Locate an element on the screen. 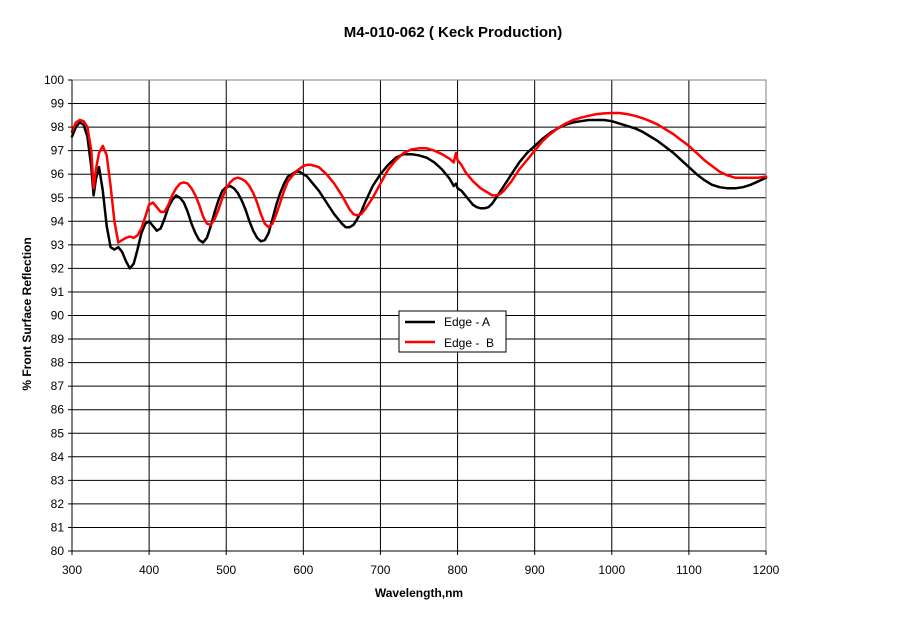 This screenshot has width=907, height=621. y-tick-label: 87 is located at coordinates (58, 386).